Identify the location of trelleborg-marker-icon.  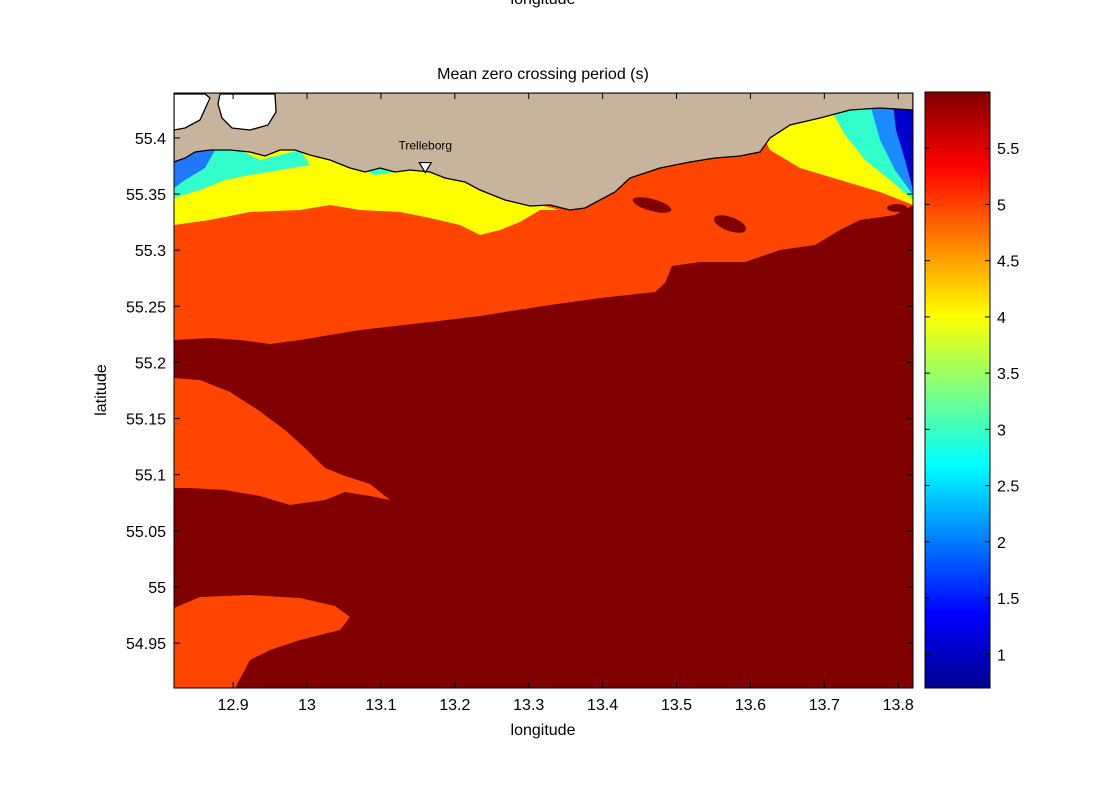
(425, 167).